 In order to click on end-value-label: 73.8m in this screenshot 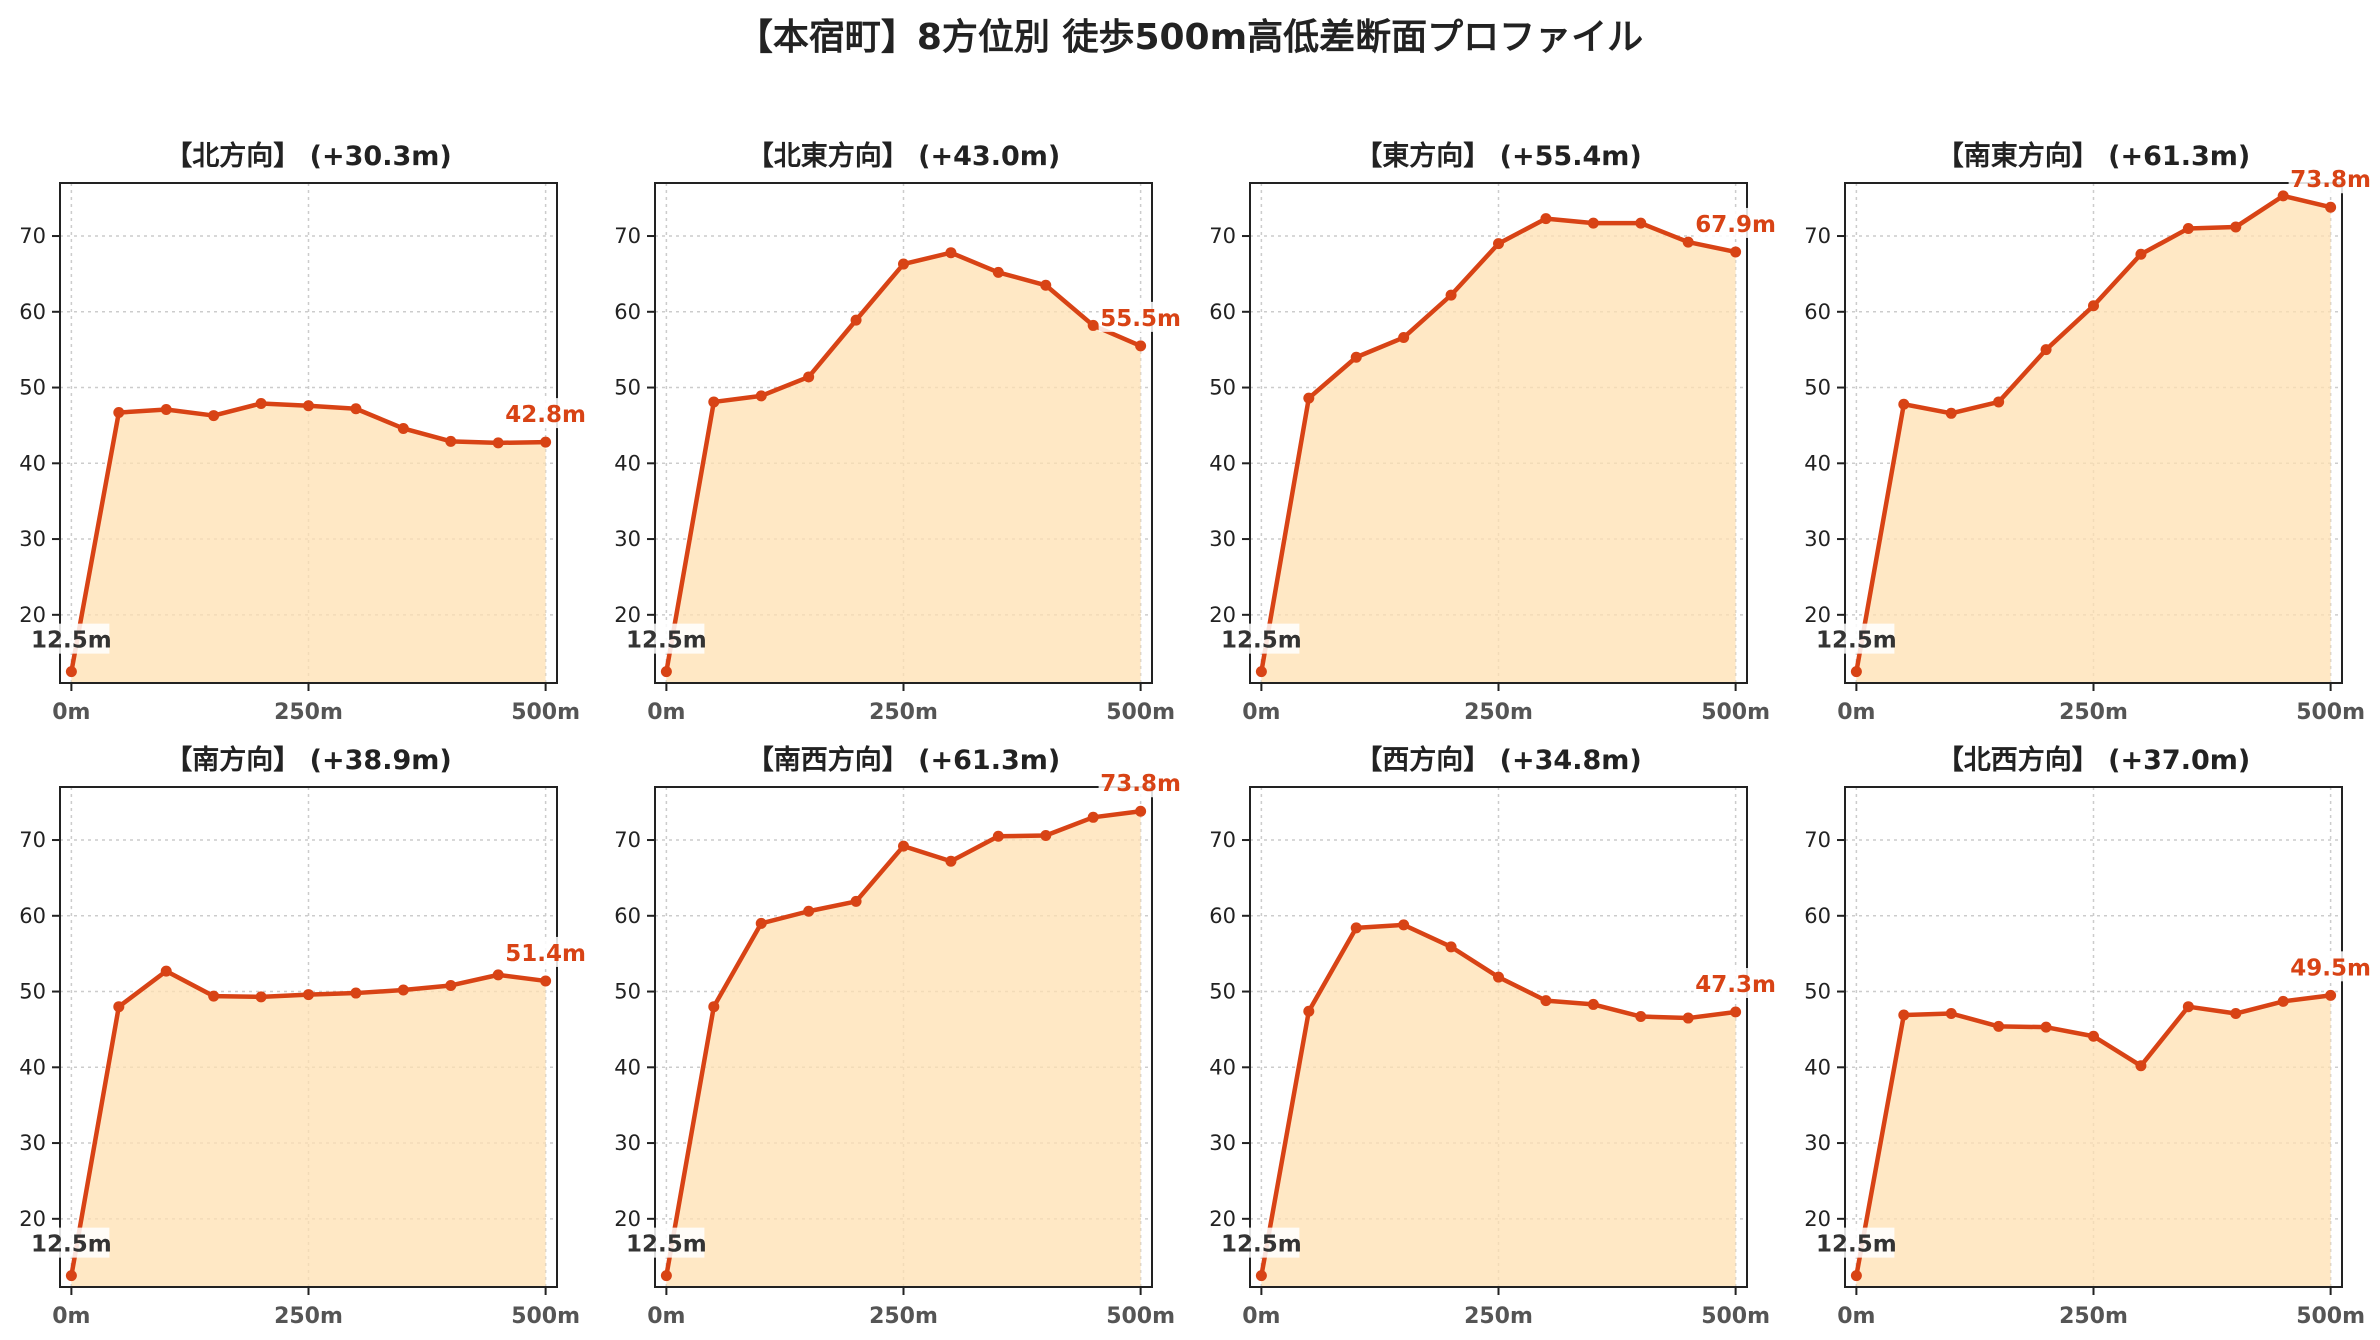, I will do `click(1140, 784)`.